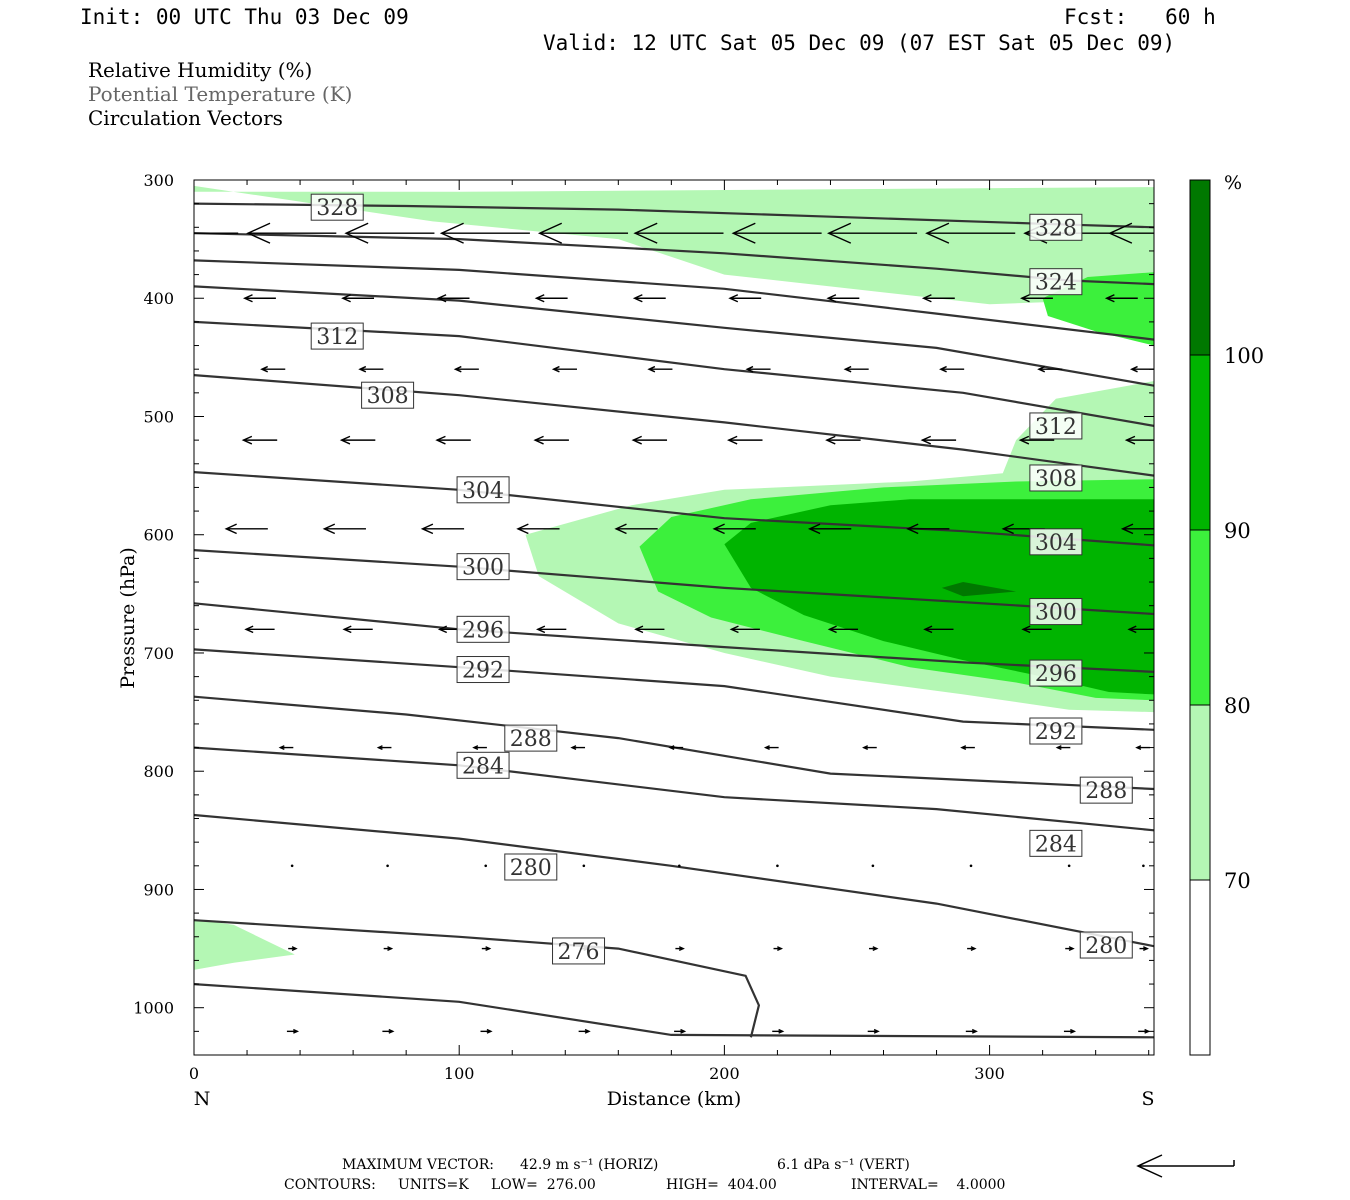 The image size is (1350, 1200). I want to click on contour-label-292-1: 292, so click(1056, 732).